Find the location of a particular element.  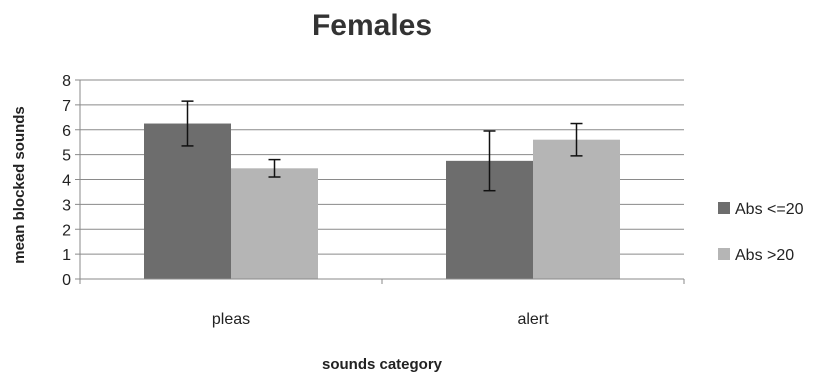

y-tick-label: 1 is located at coordinates (66, 255).